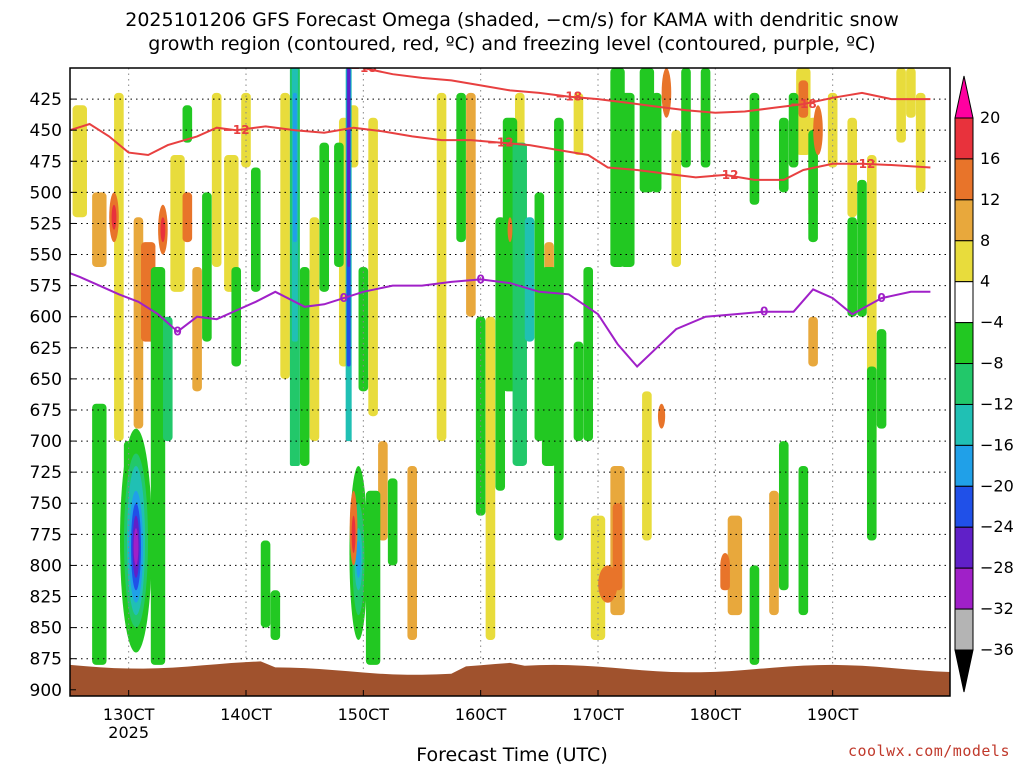 This screenshot has width=1024, height=768. I want to click on x-tick-label: 150CT, so click(364, 714).